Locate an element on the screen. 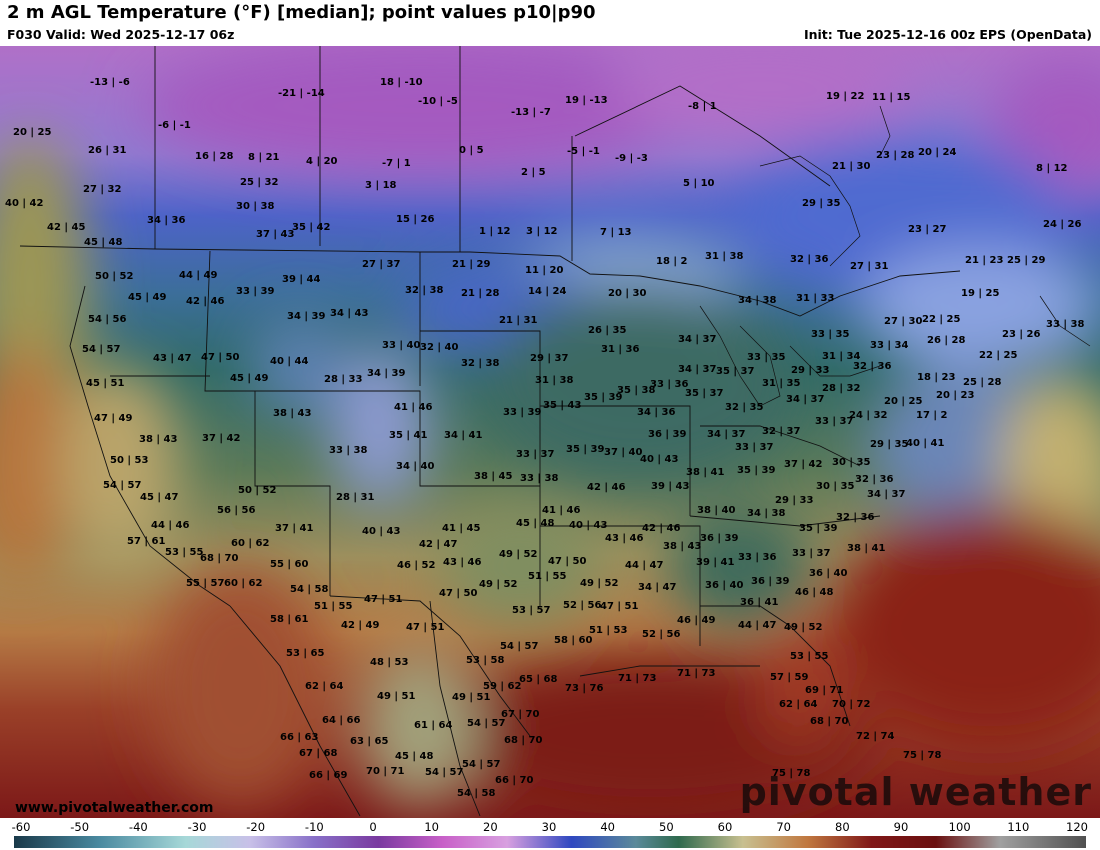  point-value: 36 | 39 is located at coordinates (667, 434).